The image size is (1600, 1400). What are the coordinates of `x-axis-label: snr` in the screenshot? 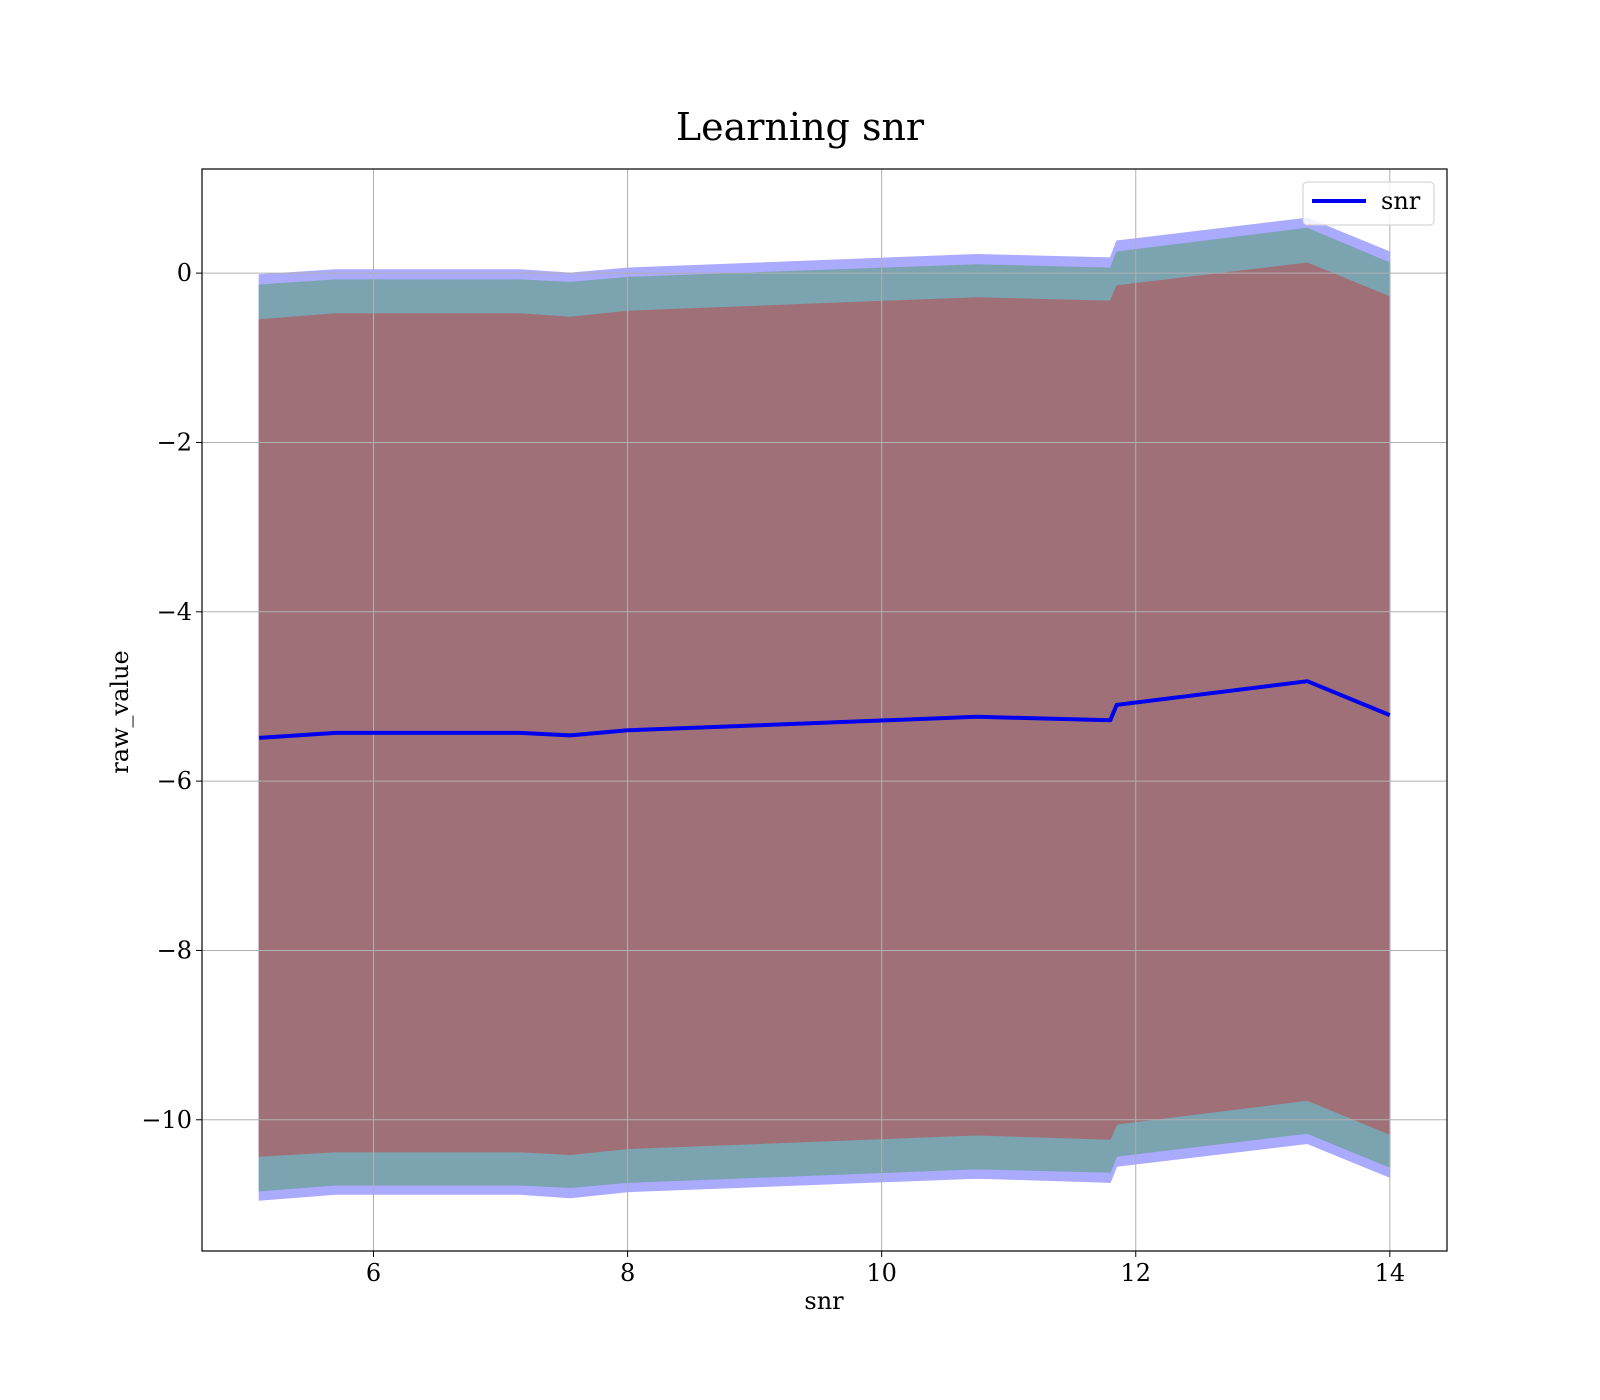 It's located at (824, 1301).